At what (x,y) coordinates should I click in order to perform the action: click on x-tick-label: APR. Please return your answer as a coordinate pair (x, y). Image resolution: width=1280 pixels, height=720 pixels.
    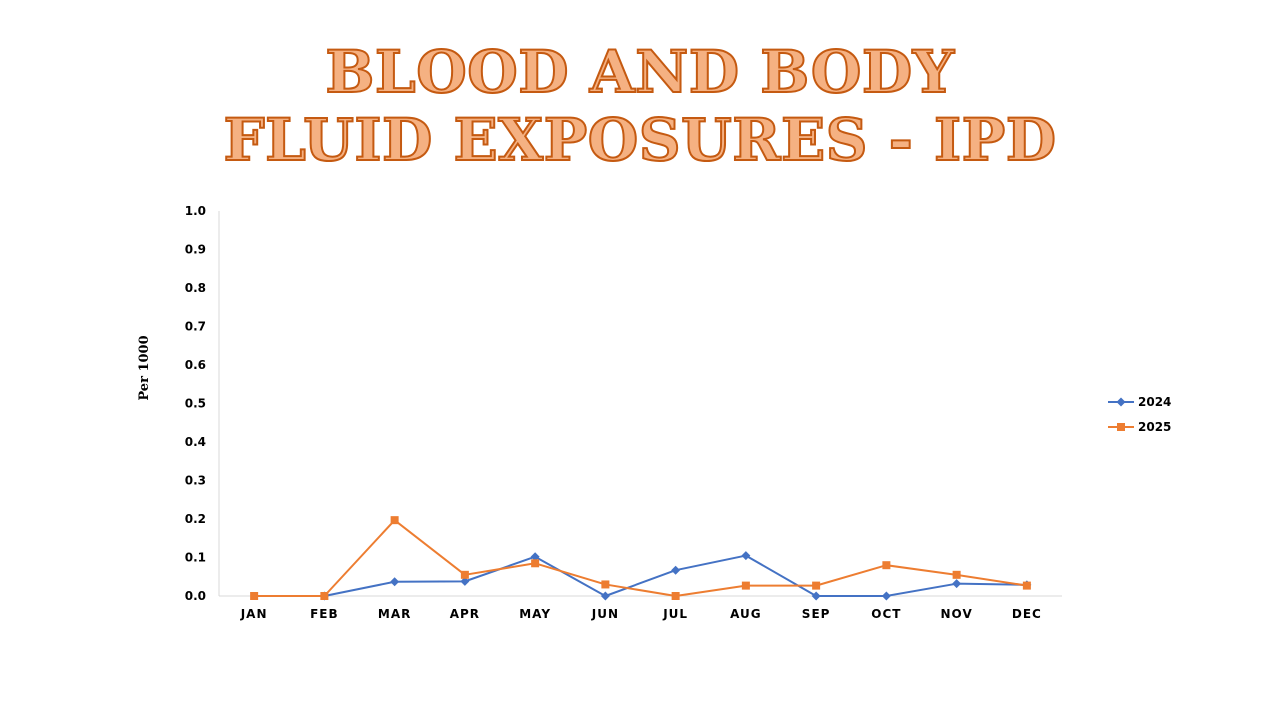
    Looking at the image, I should click on (465, 614).